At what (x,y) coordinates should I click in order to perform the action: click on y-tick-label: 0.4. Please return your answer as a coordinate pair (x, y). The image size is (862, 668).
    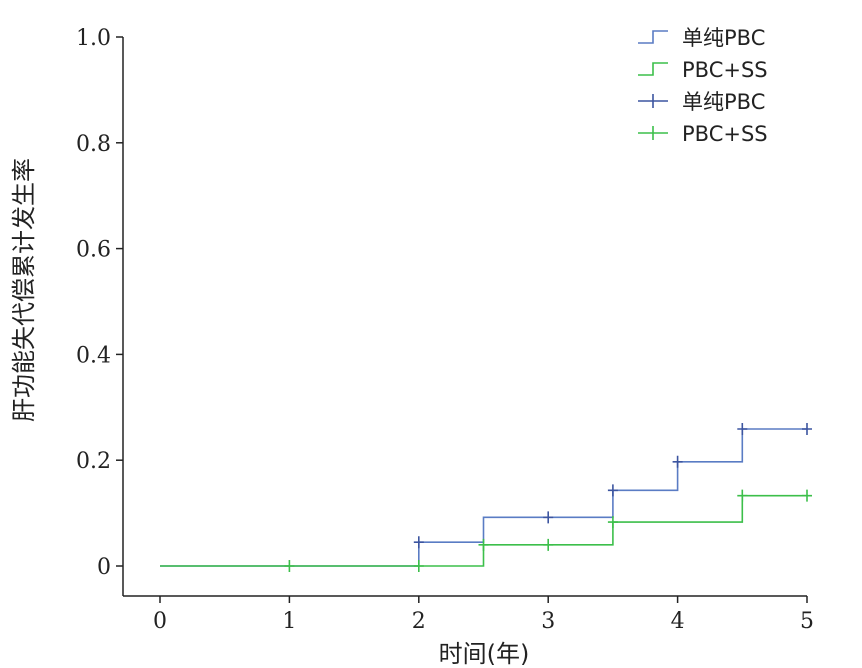
    Looking at the image, I should click on (93, 355).